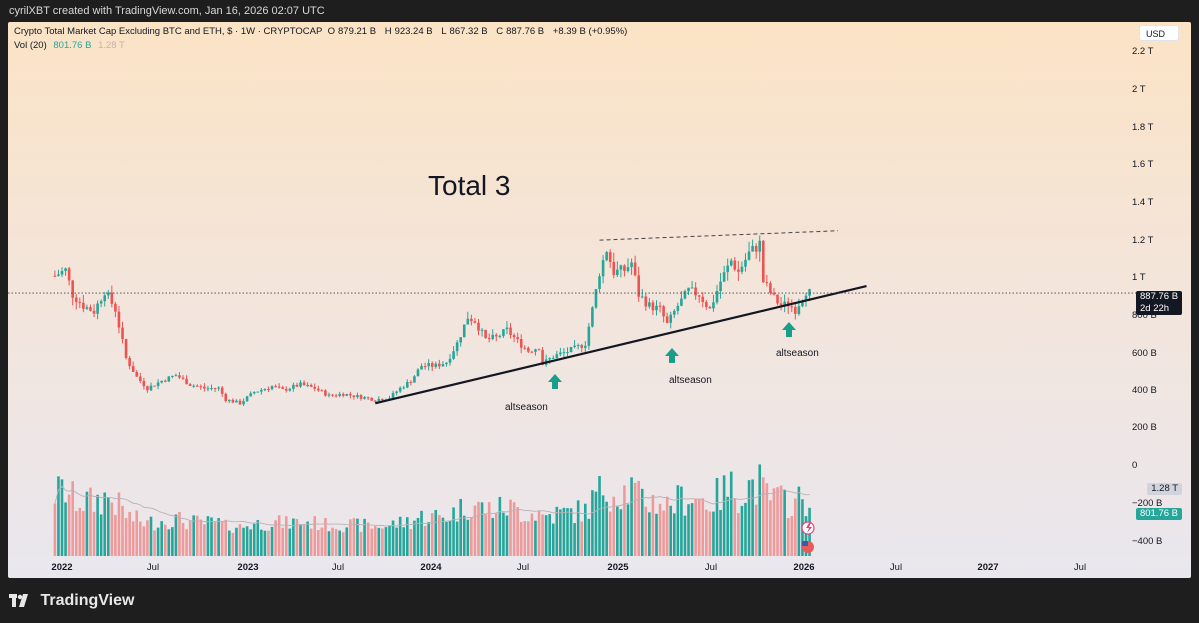 Image resolution: width=1199 pixels, height=623 pixels. Describe the element at coordinates (1147, 541) in the screenshot. I see `y-axis-tick-label: −400 B` at that location.